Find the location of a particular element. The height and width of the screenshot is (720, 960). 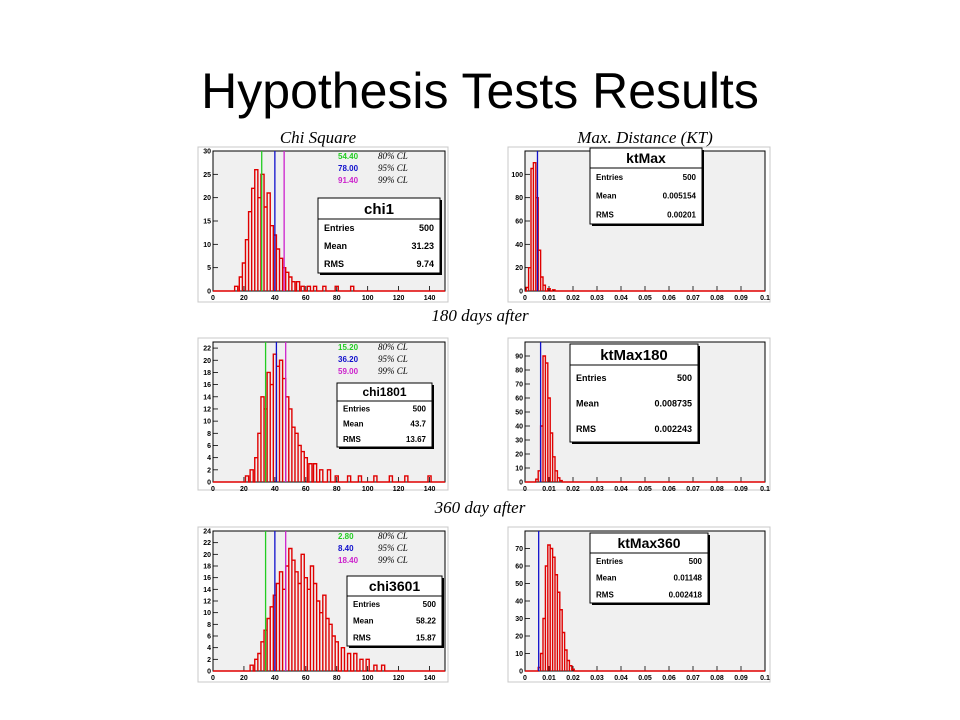

stat-value-mean: 0.01148 is located at coordinates (688, 578).